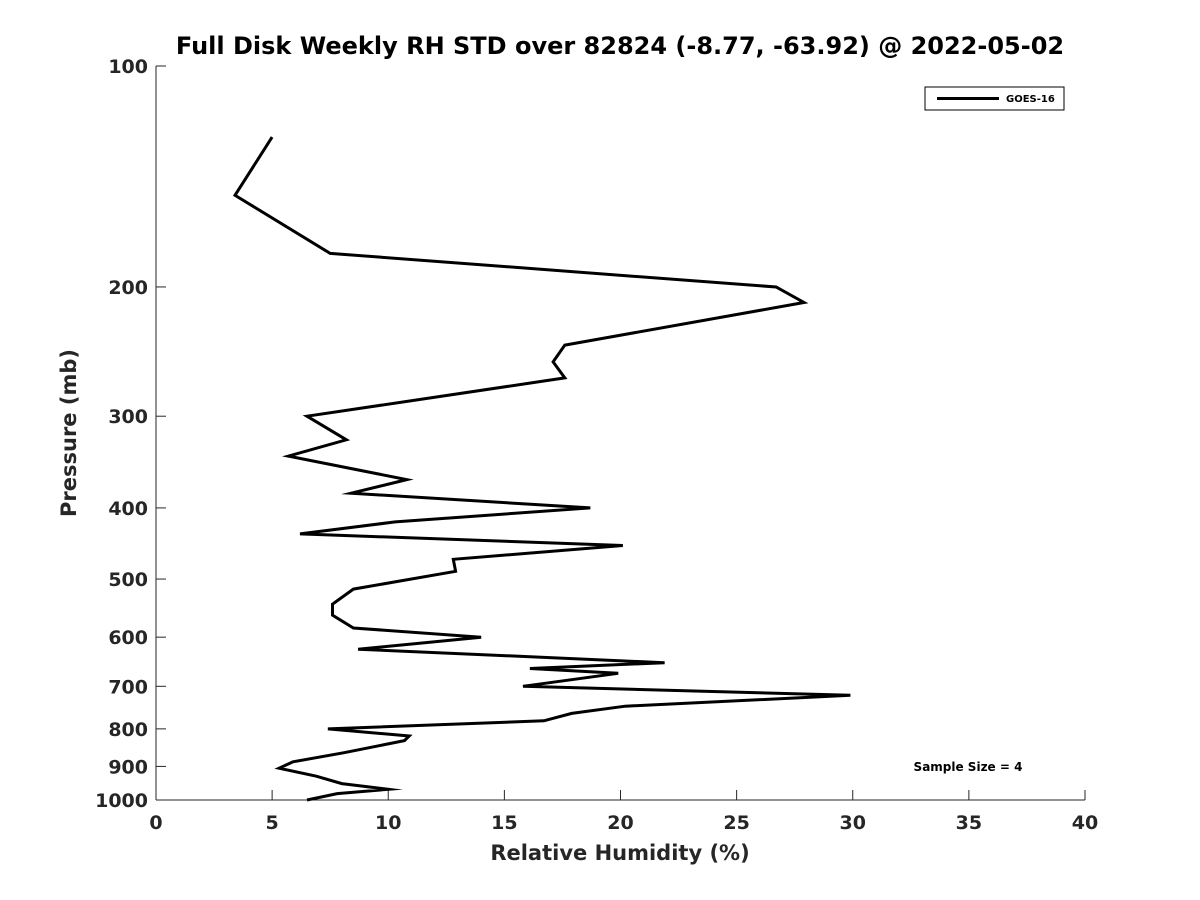 Image resolution: width=1200 pixels, height=900 pixels. What do you see at coordinates (969, 823) in the screenshot?
I see `x-tick-label: 35` at bounding box center [969, 823].